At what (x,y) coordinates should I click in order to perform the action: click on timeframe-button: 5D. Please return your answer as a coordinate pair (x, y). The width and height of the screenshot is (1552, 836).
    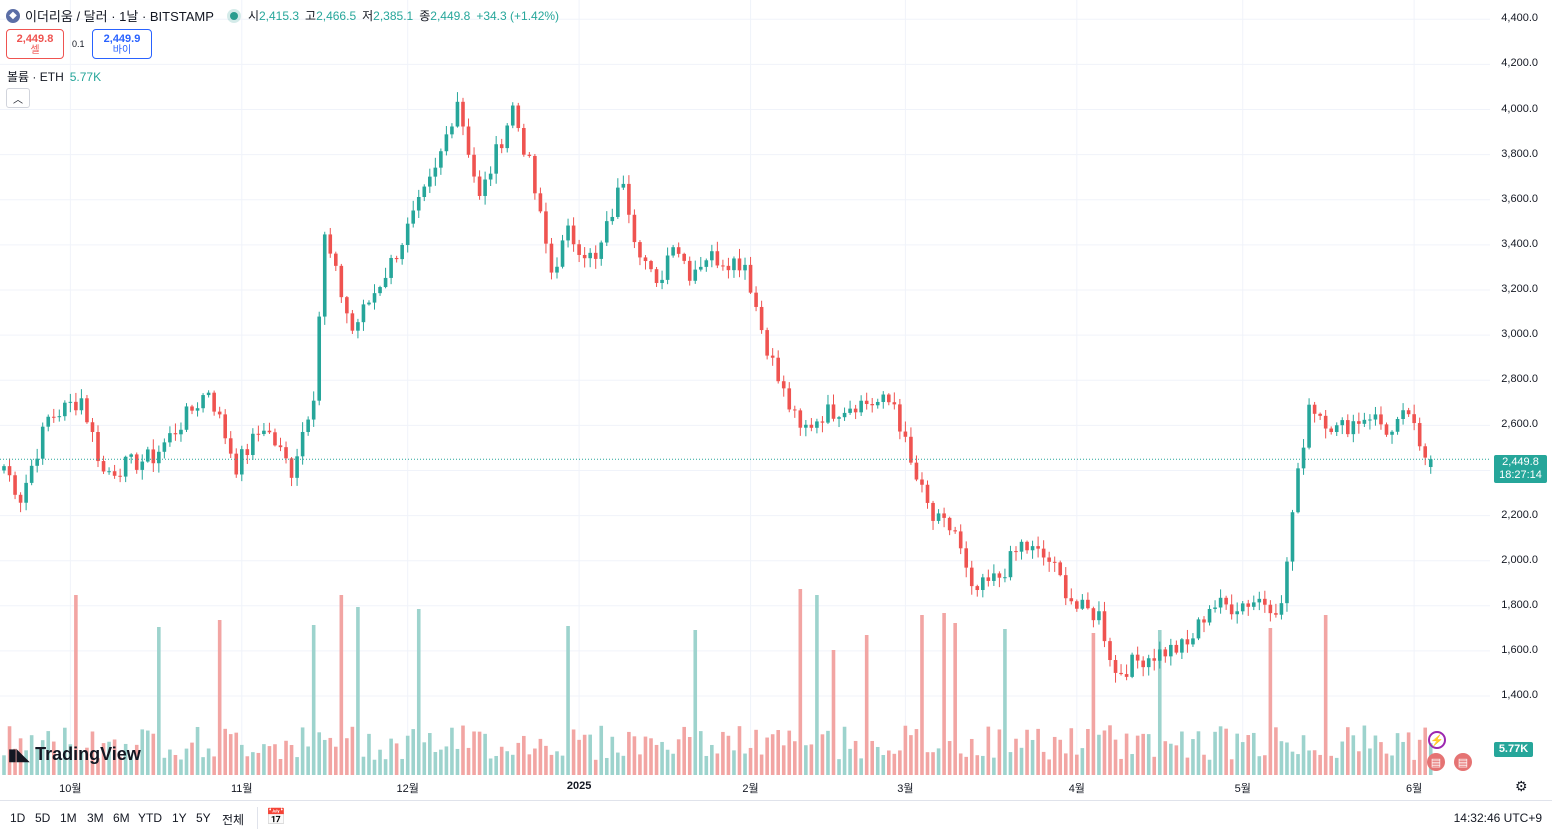
    Looking at the image, I should click on (43, 818).